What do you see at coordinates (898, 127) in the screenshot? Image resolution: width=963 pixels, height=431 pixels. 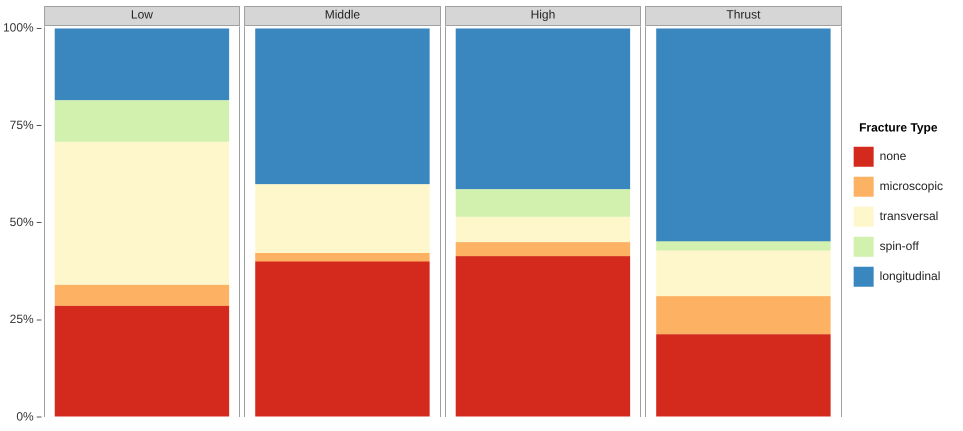 I see `legend-title: Fracture Type` at bounding box center [898, 127].